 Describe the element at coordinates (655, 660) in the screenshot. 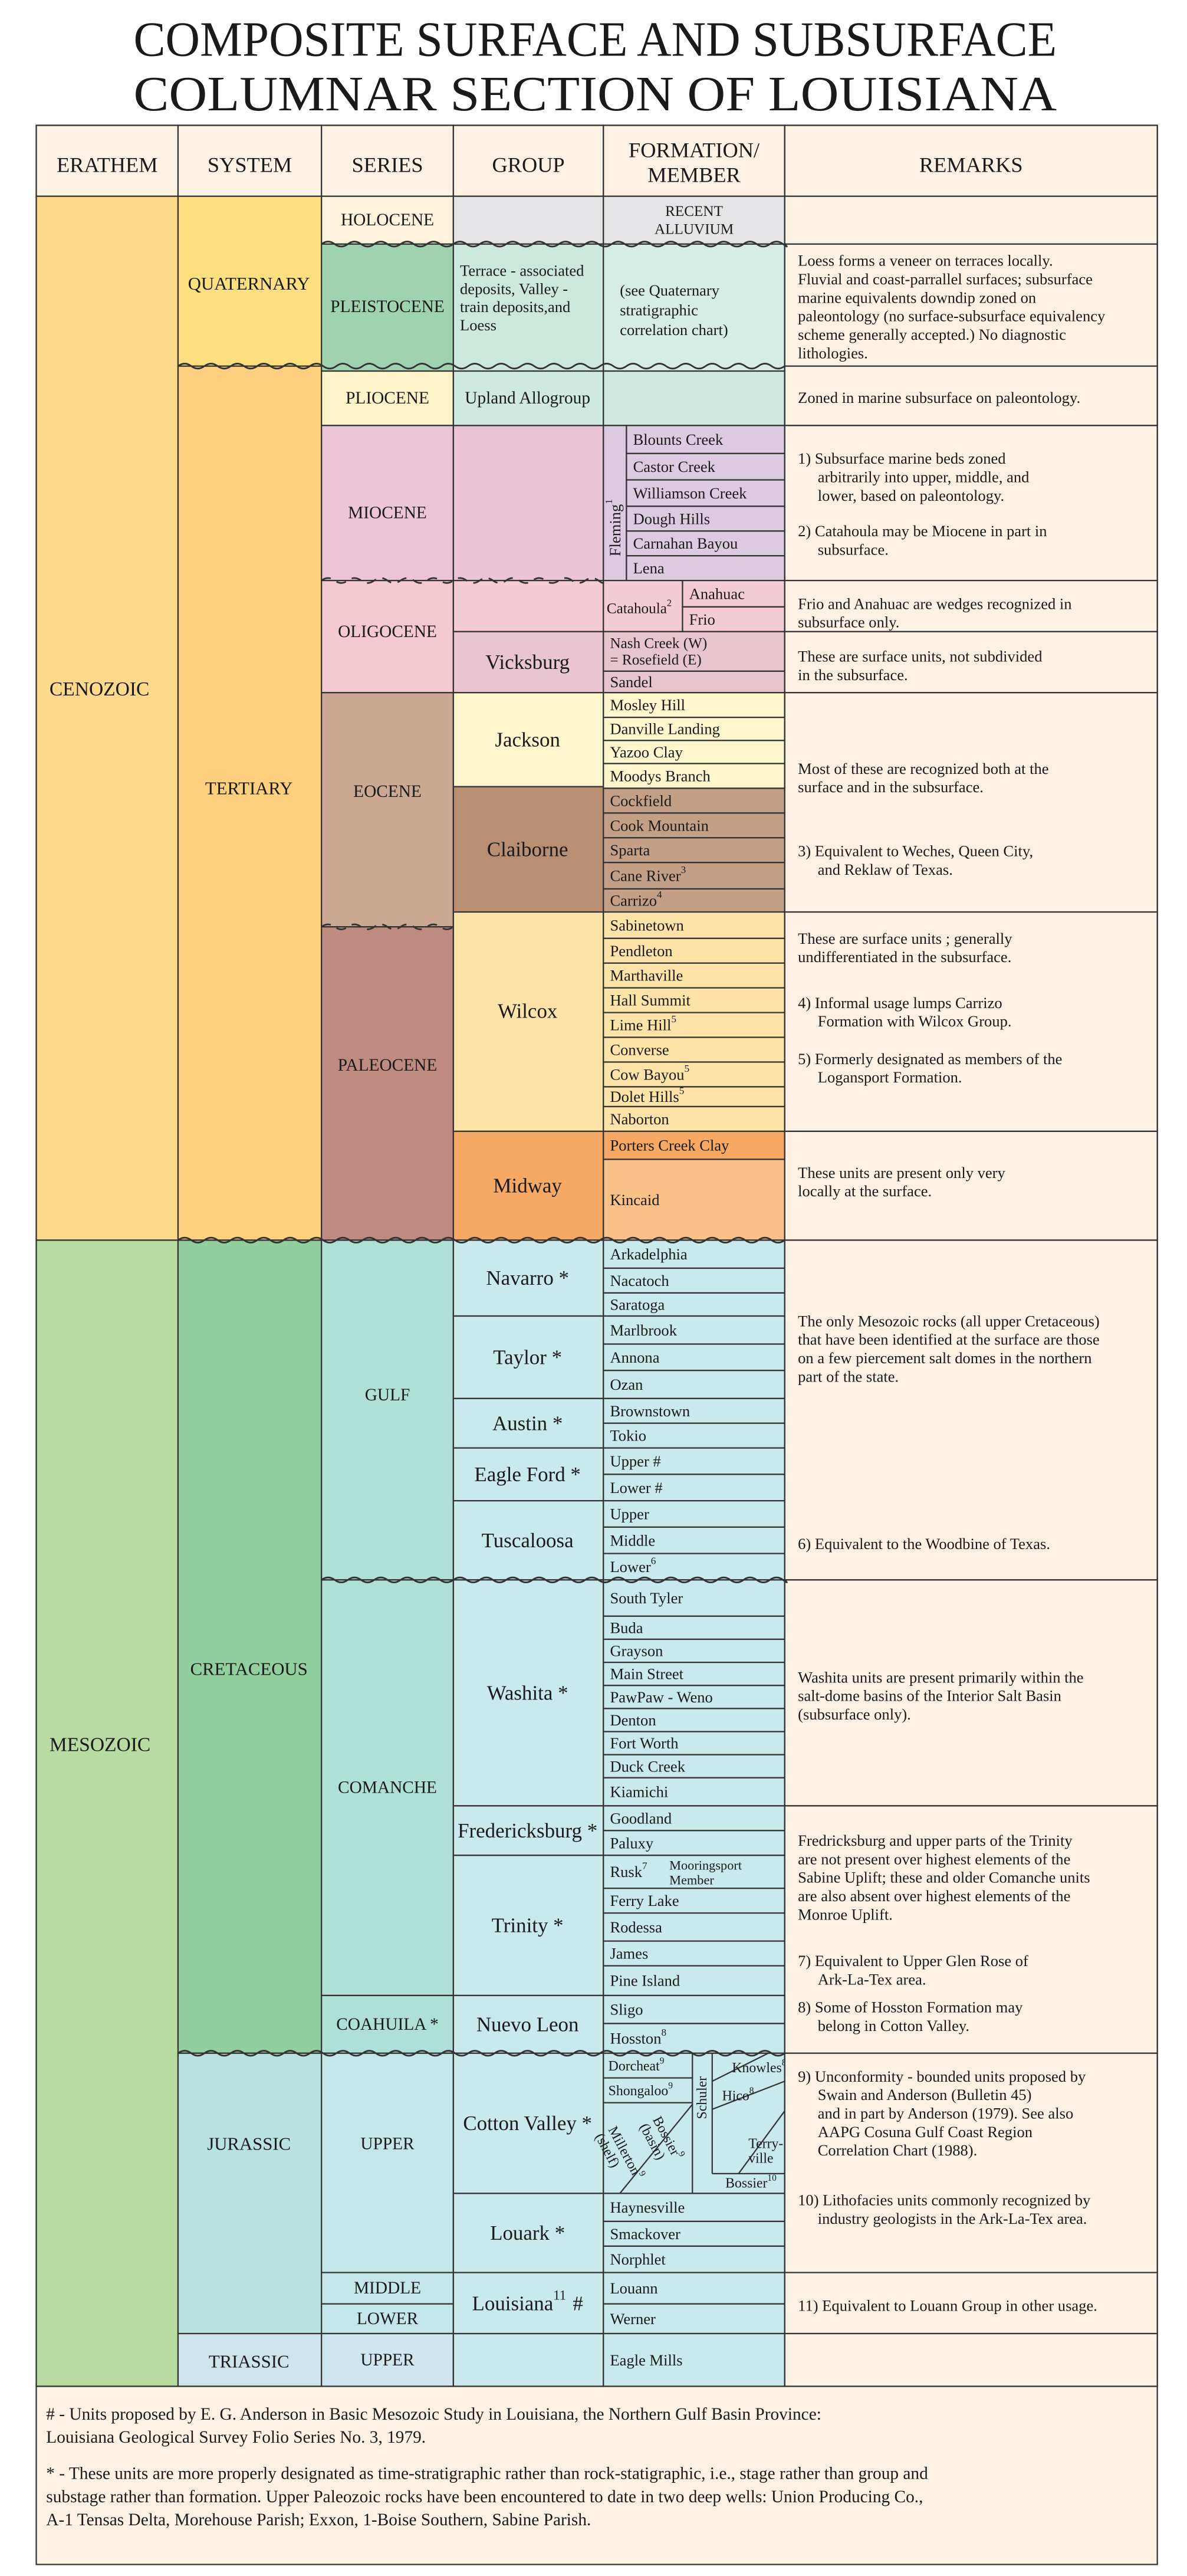

I see `label-line: = Rosefield (E)` at that location.